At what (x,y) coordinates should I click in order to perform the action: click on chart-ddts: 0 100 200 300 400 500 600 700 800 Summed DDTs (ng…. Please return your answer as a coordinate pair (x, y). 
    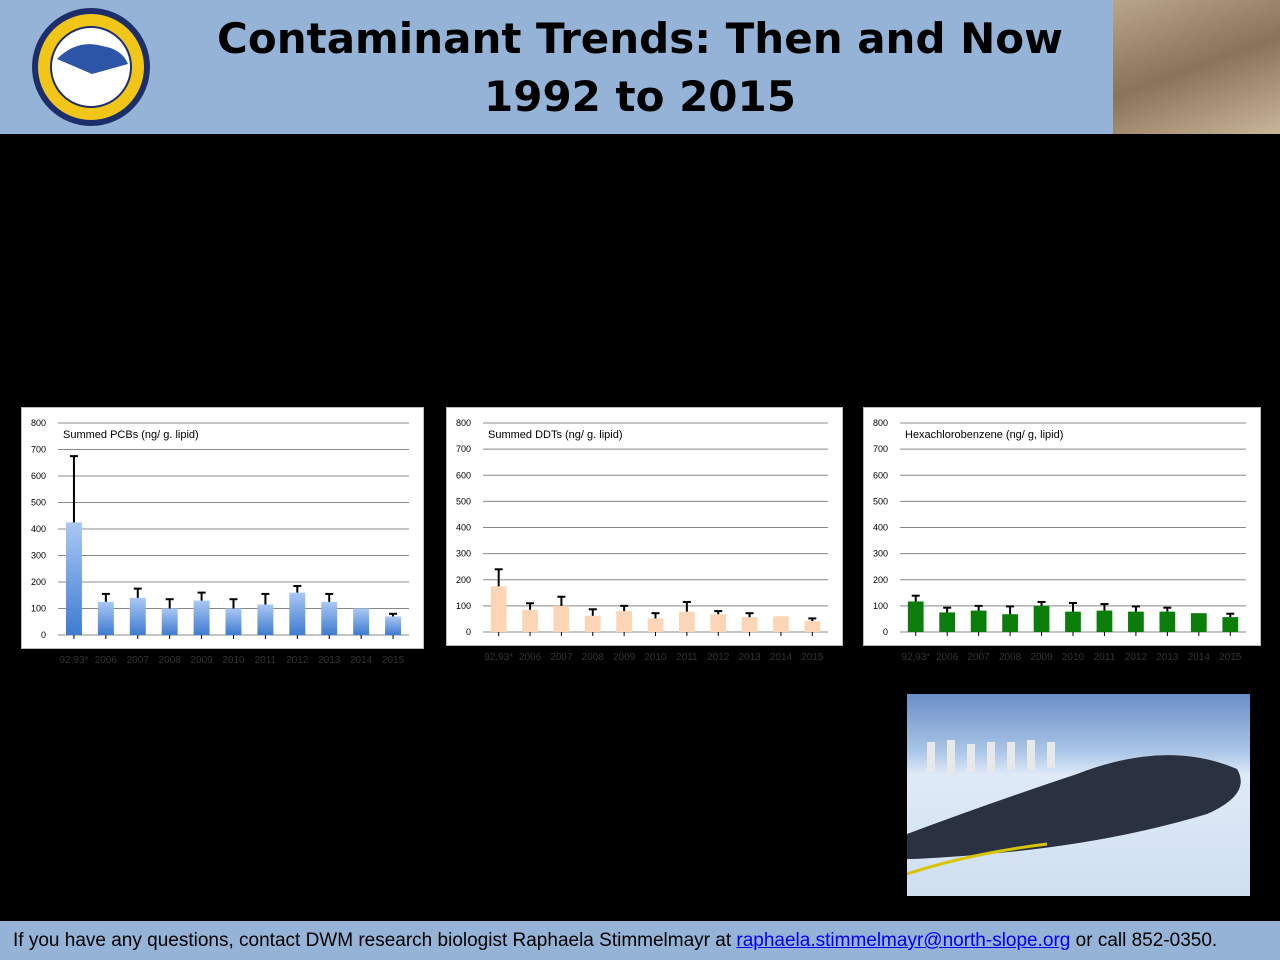
    Looking at the image, I should click on (644, 535).